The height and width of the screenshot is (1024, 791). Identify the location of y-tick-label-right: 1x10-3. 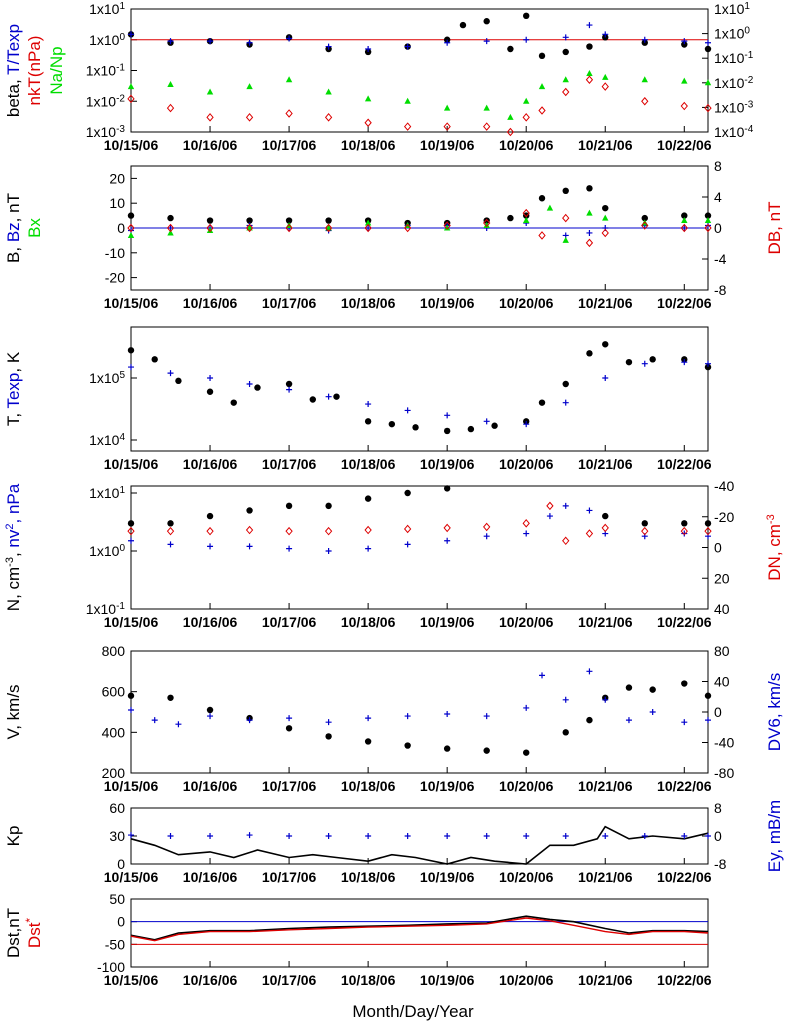
(734, 107).